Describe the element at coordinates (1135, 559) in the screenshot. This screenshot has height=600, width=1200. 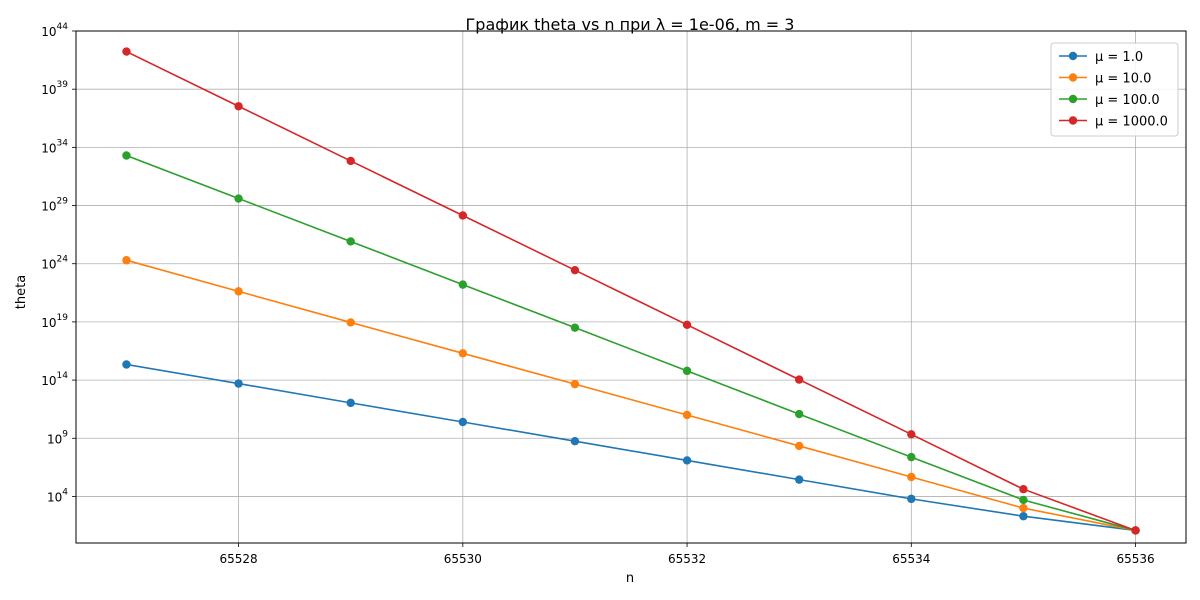
I see `x-tick-label: 65536` at that location.